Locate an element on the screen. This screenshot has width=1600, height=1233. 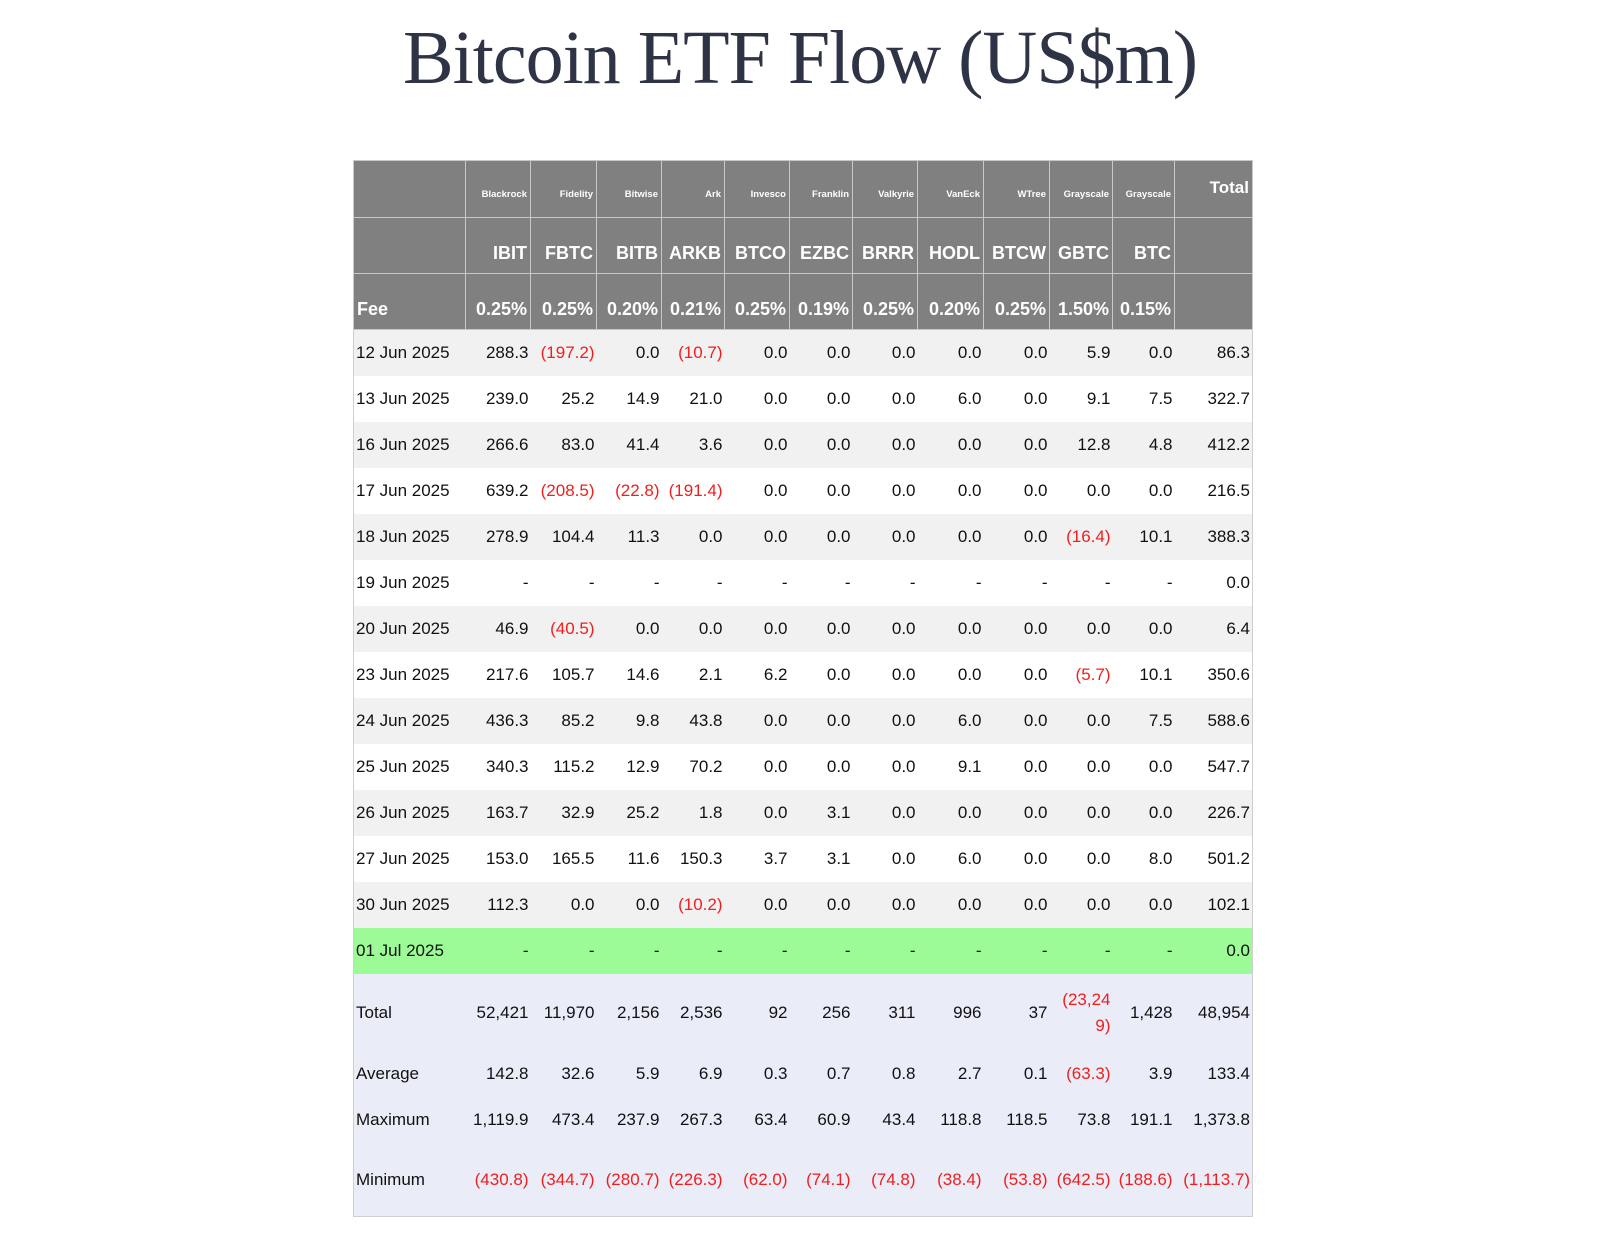
flow-value-ibit: 639.2 is located at coordinates (498, 491).